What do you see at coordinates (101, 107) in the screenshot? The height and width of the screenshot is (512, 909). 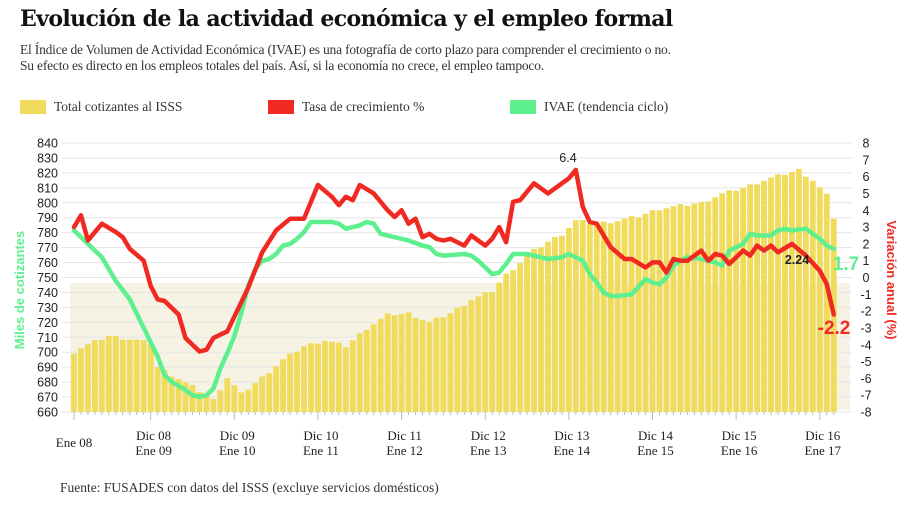 I see `legend-item-total: Total cotizantes al ISSS` at bounding box center [101, 107].